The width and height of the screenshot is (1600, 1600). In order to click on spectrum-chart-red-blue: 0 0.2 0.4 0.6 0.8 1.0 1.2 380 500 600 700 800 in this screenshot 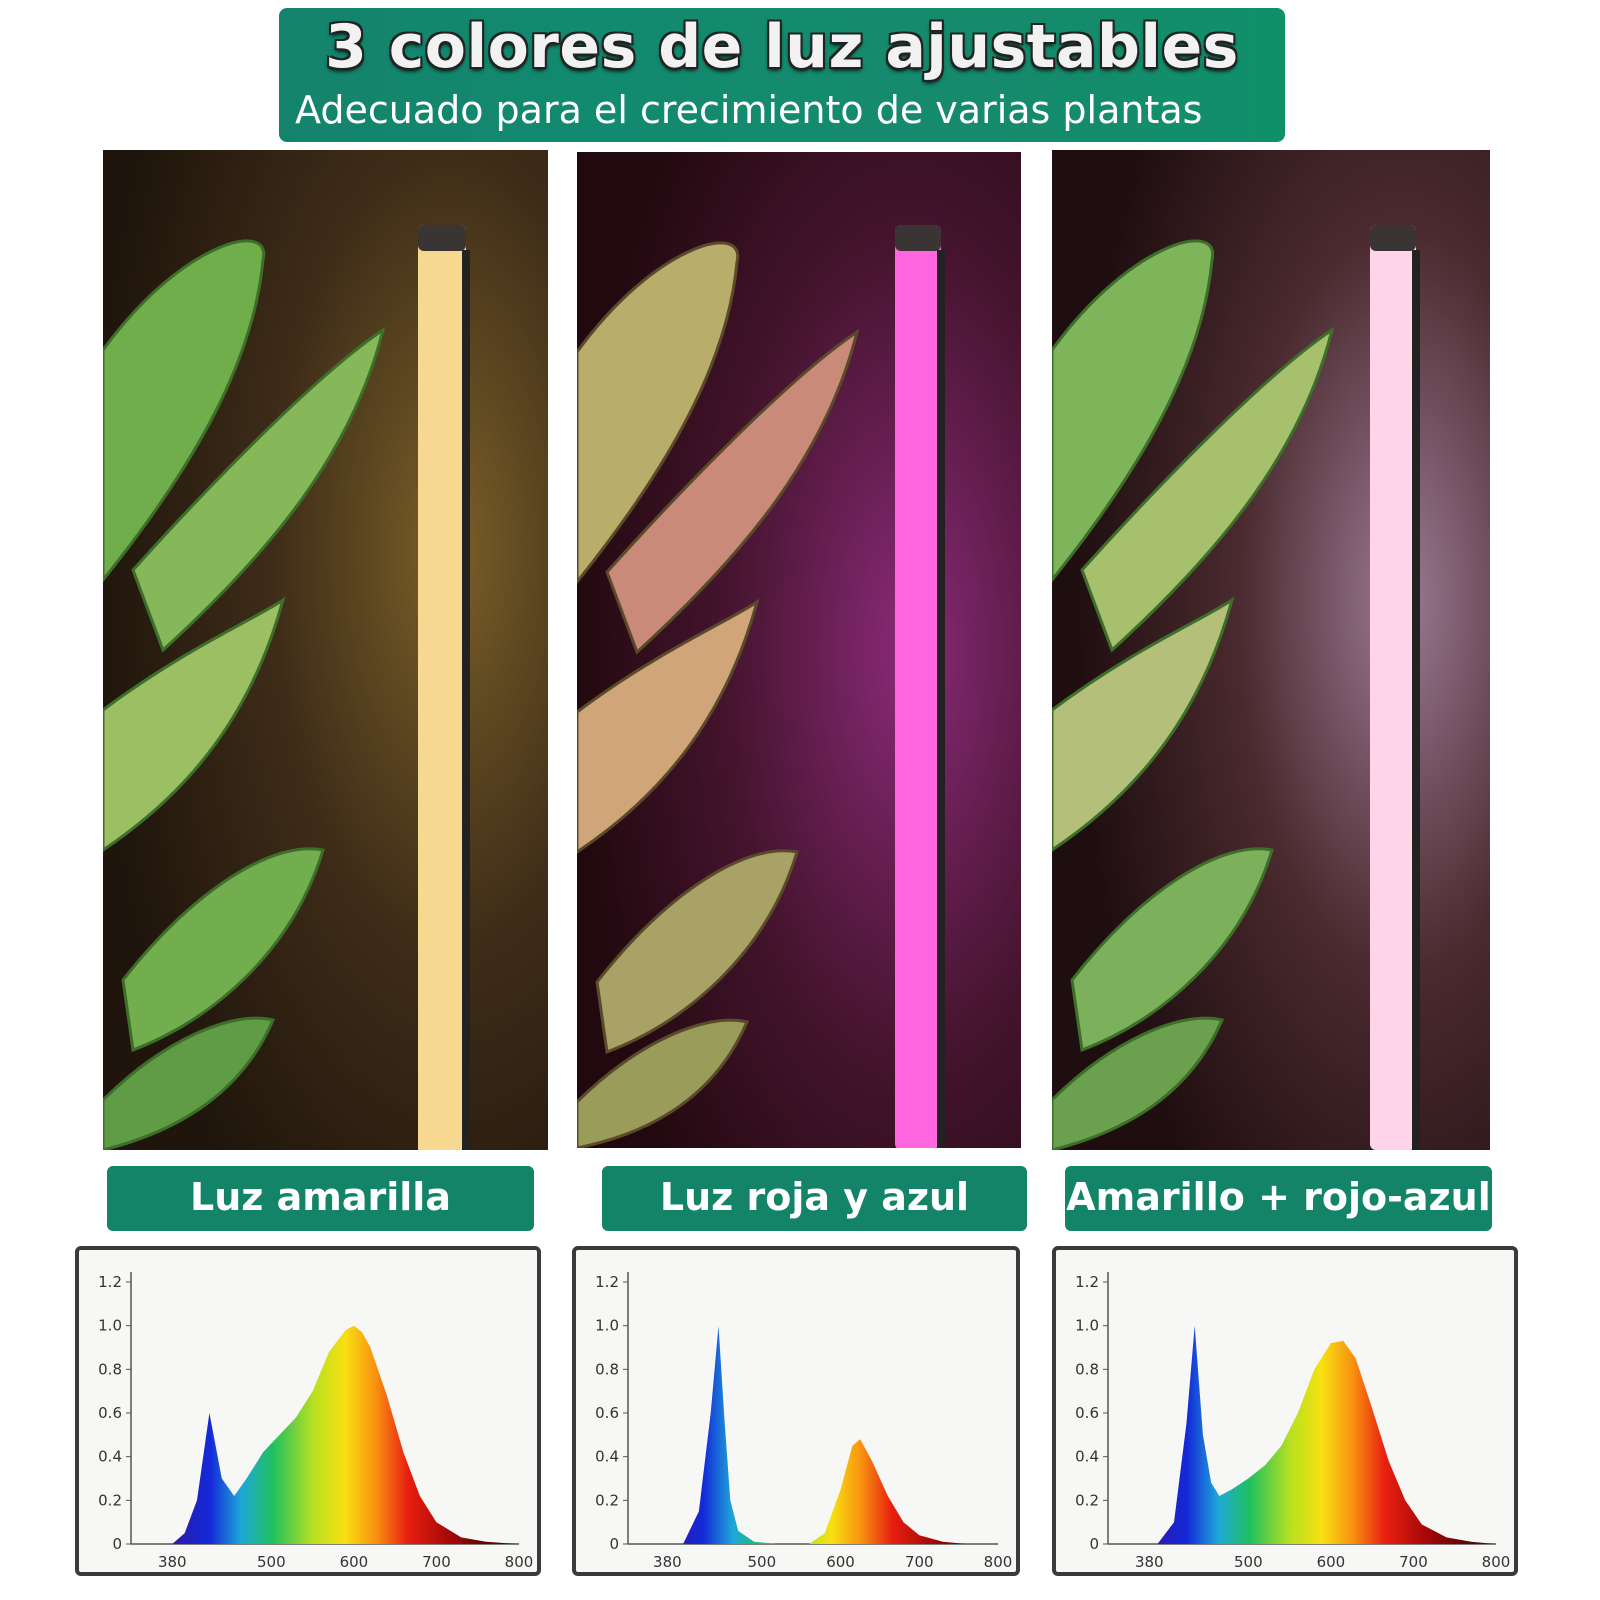, I will do `click(796, 1411)`.